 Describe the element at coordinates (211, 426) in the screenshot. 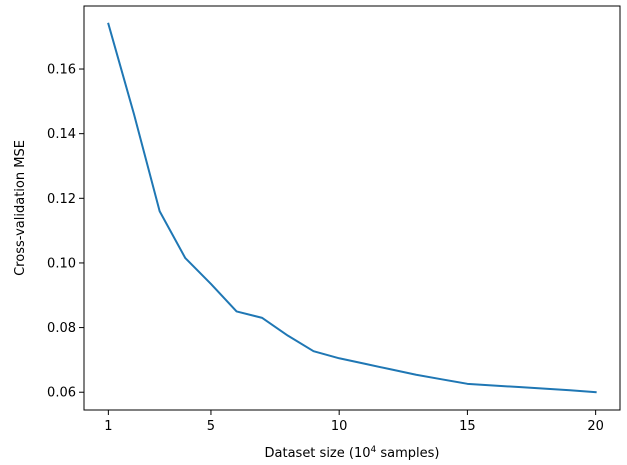

I see `x-tick-label: 5` at that location.